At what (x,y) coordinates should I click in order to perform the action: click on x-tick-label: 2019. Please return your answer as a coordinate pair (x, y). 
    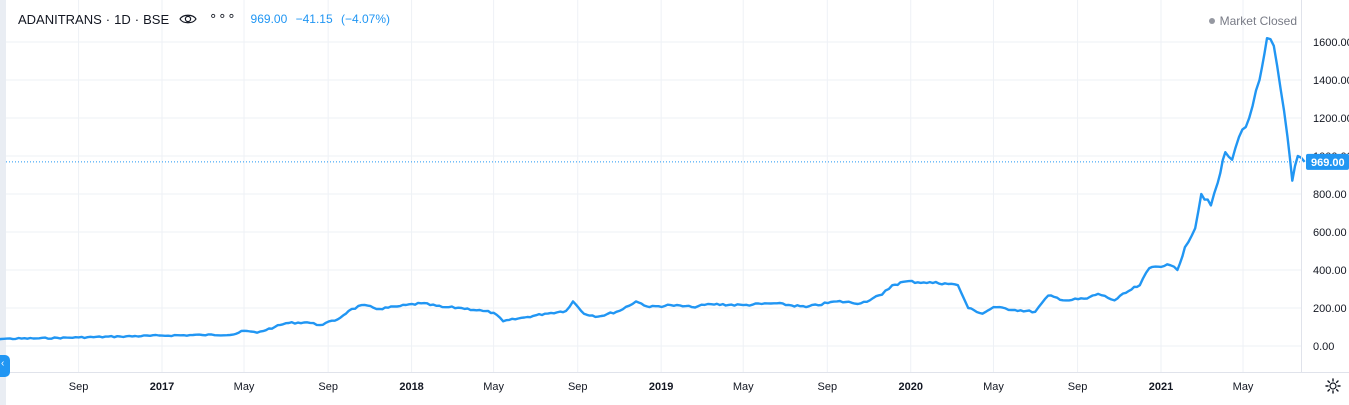
    Looking at the image, I should click on (661, 387).